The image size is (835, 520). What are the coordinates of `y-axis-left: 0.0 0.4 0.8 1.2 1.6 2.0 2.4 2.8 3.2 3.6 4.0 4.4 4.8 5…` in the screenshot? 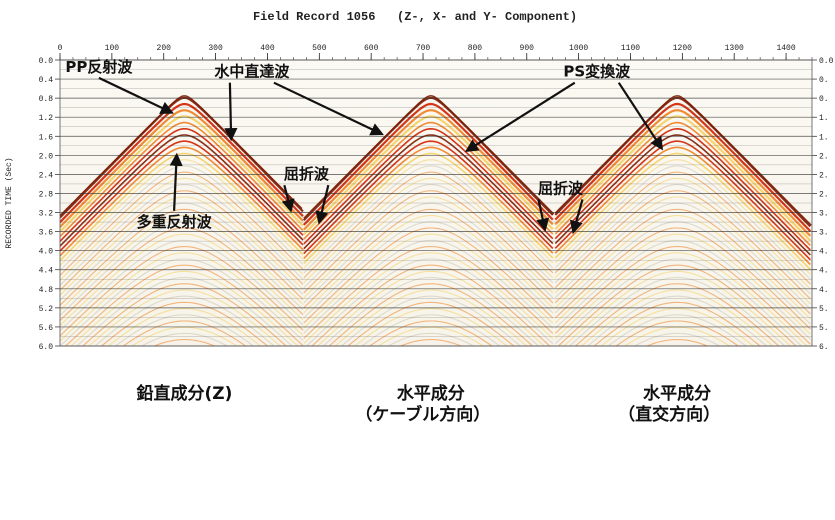 It's located at (49, 204).